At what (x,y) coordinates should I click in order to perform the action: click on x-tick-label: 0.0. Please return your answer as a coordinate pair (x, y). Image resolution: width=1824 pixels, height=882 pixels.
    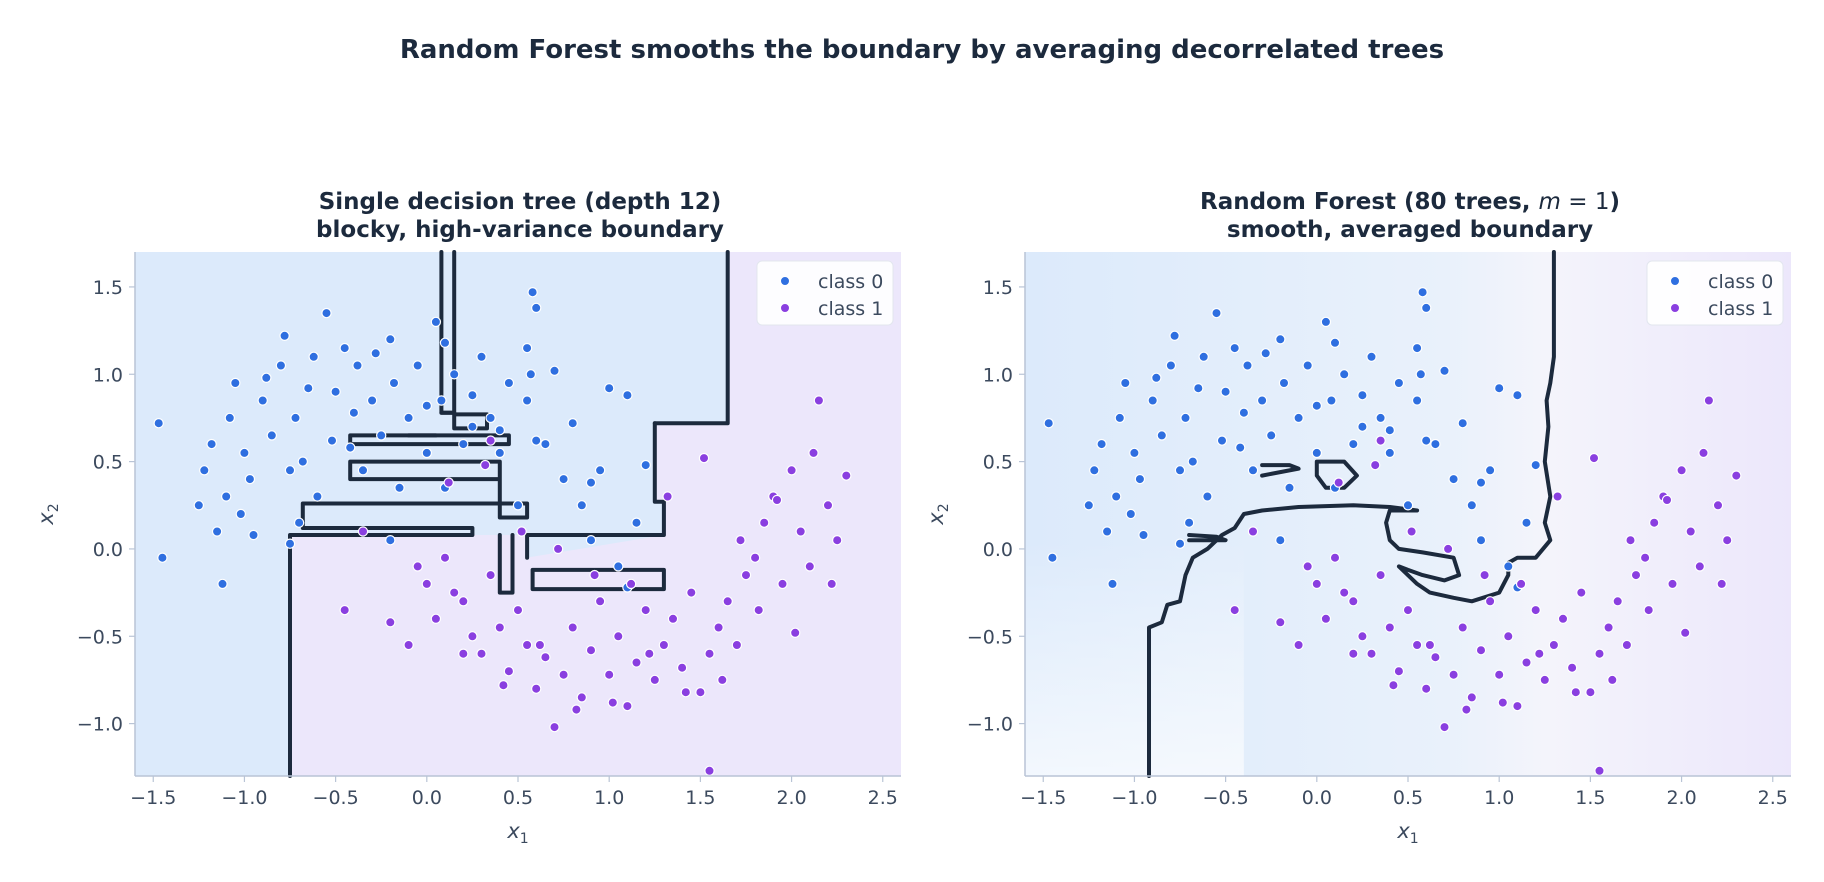
    Looking at the image, I should click on (1317, 798).